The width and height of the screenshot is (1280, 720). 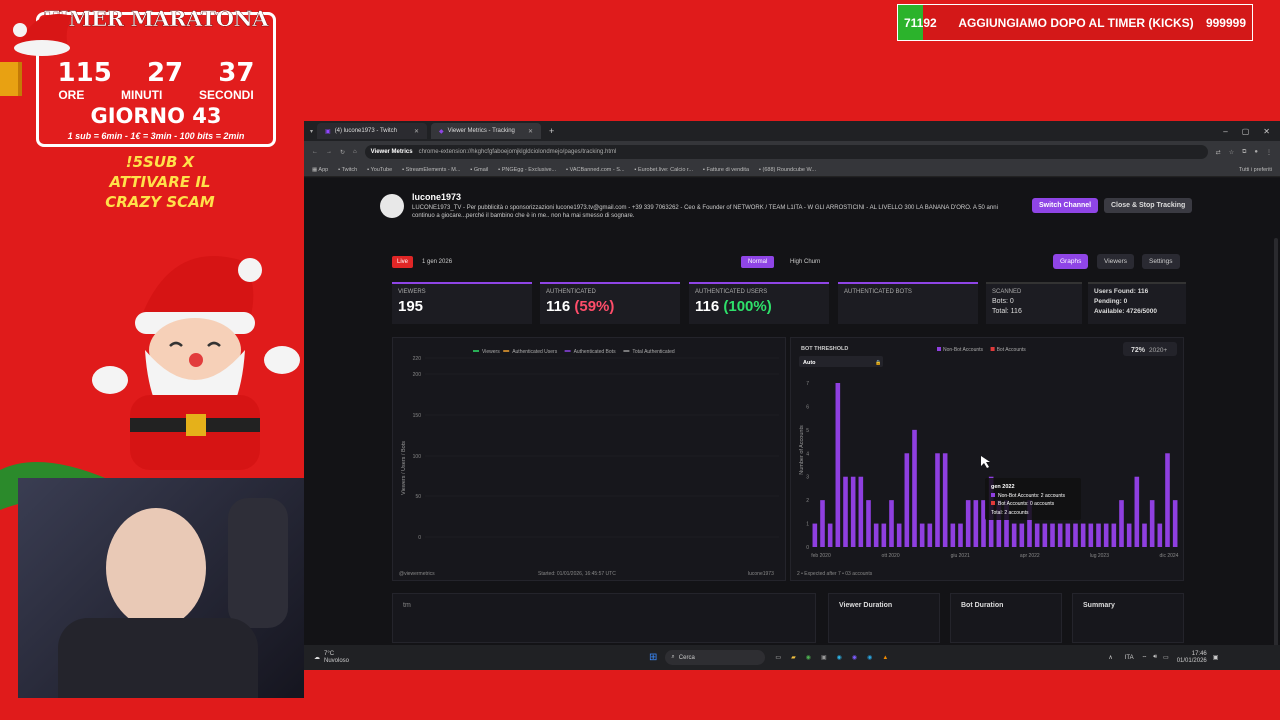 I want to click on file-explorer-icon: ▰, so click(x=793, y=658).